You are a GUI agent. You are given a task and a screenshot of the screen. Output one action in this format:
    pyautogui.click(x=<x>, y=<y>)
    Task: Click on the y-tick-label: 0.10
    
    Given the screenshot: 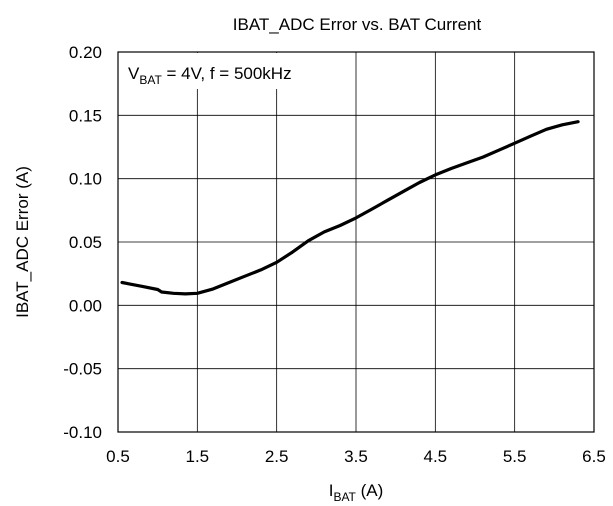 What is the action you would take?
    pyautogui.click(x=85, y=179)
    